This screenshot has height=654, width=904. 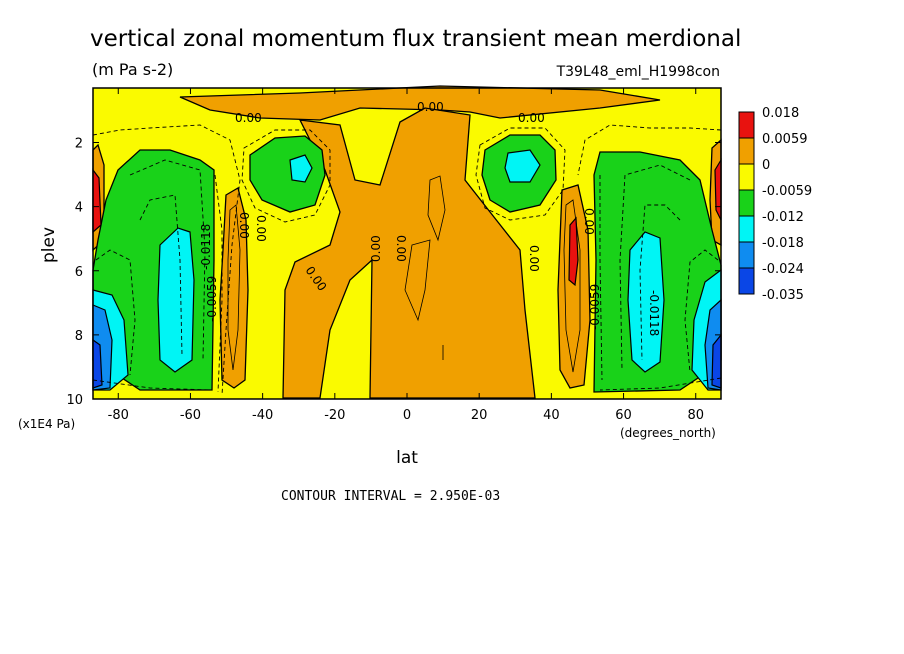 What do you see at coordinates (787, 191) in the screenshot?
I see `colorbar-label: -0.0059` at bounding box center [787, 191].